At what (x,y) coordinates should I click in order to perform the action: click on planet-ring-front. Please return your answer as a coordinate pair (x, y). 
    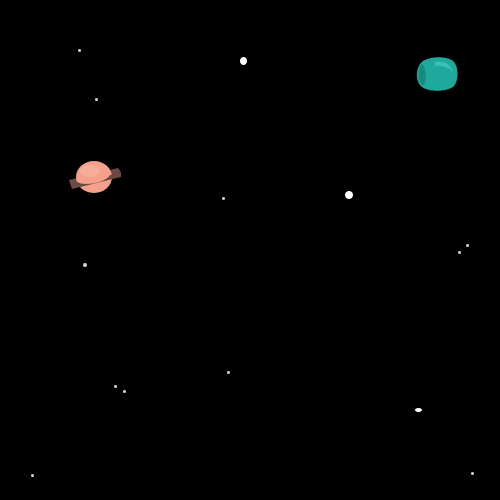
    Looking at the image, I should click on (95, 180).